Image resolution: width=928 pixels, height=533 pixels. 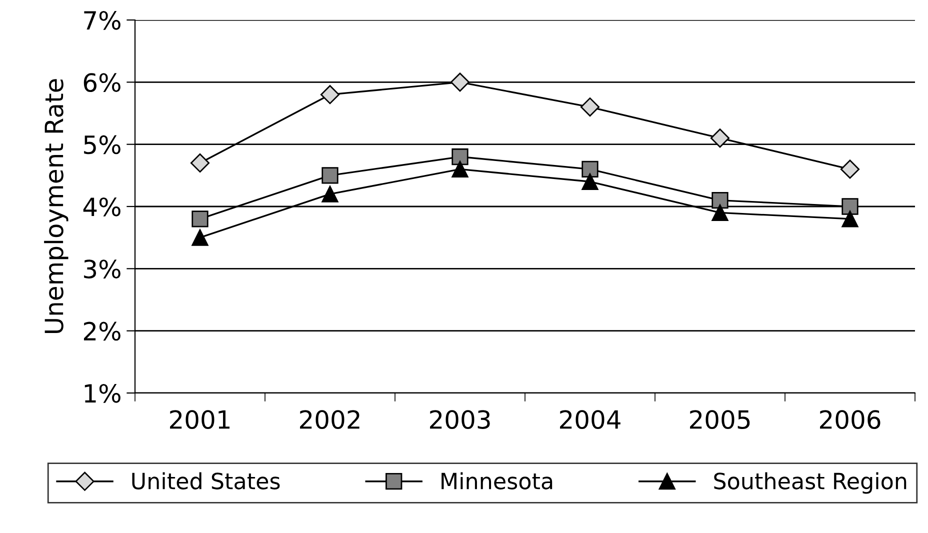 I want to click on y-tick-label: 6%, so click(x=102, y=82).